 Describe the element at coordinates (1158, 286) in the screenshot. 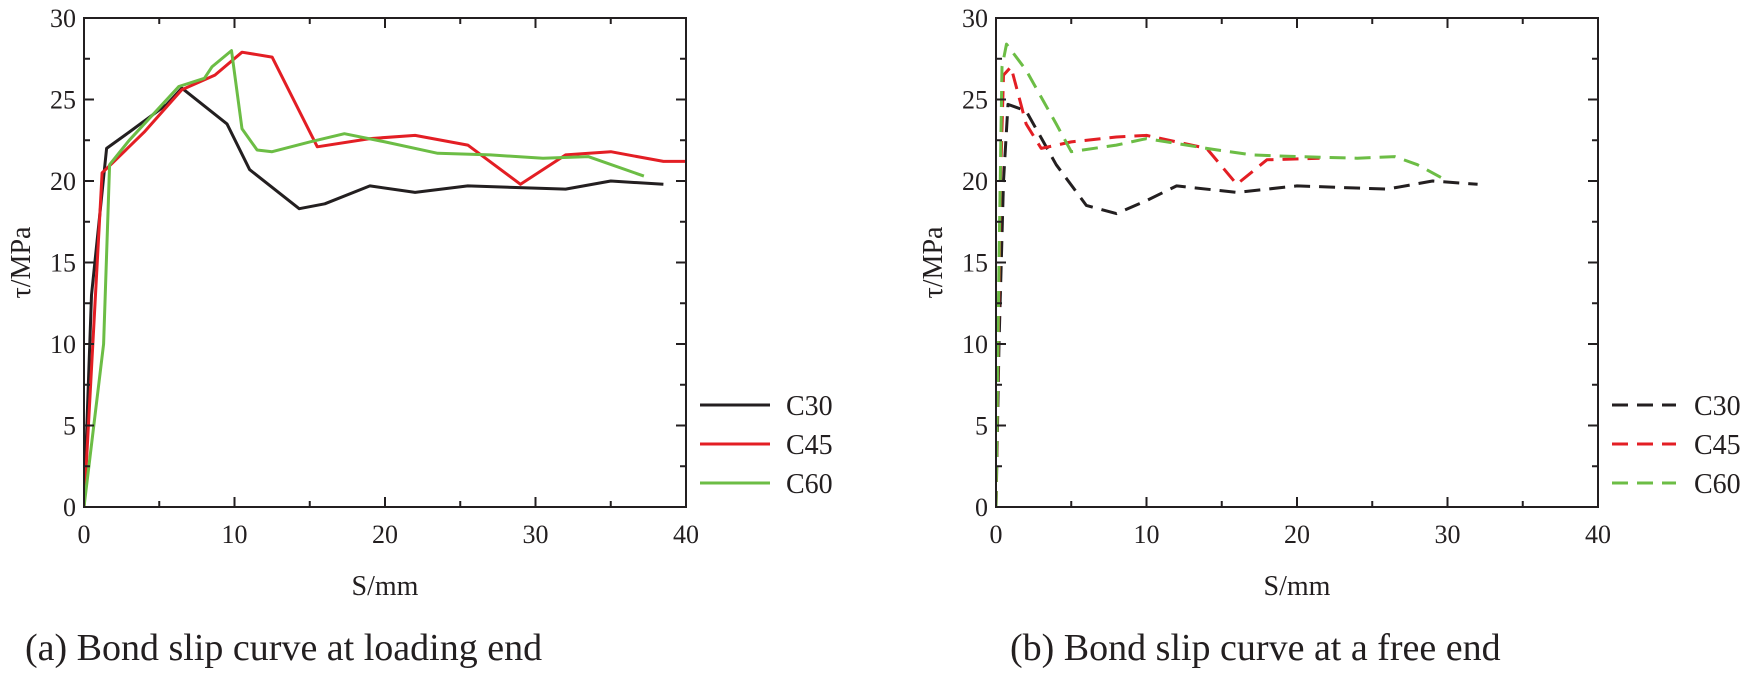

I see `series-line-c45` at that location.